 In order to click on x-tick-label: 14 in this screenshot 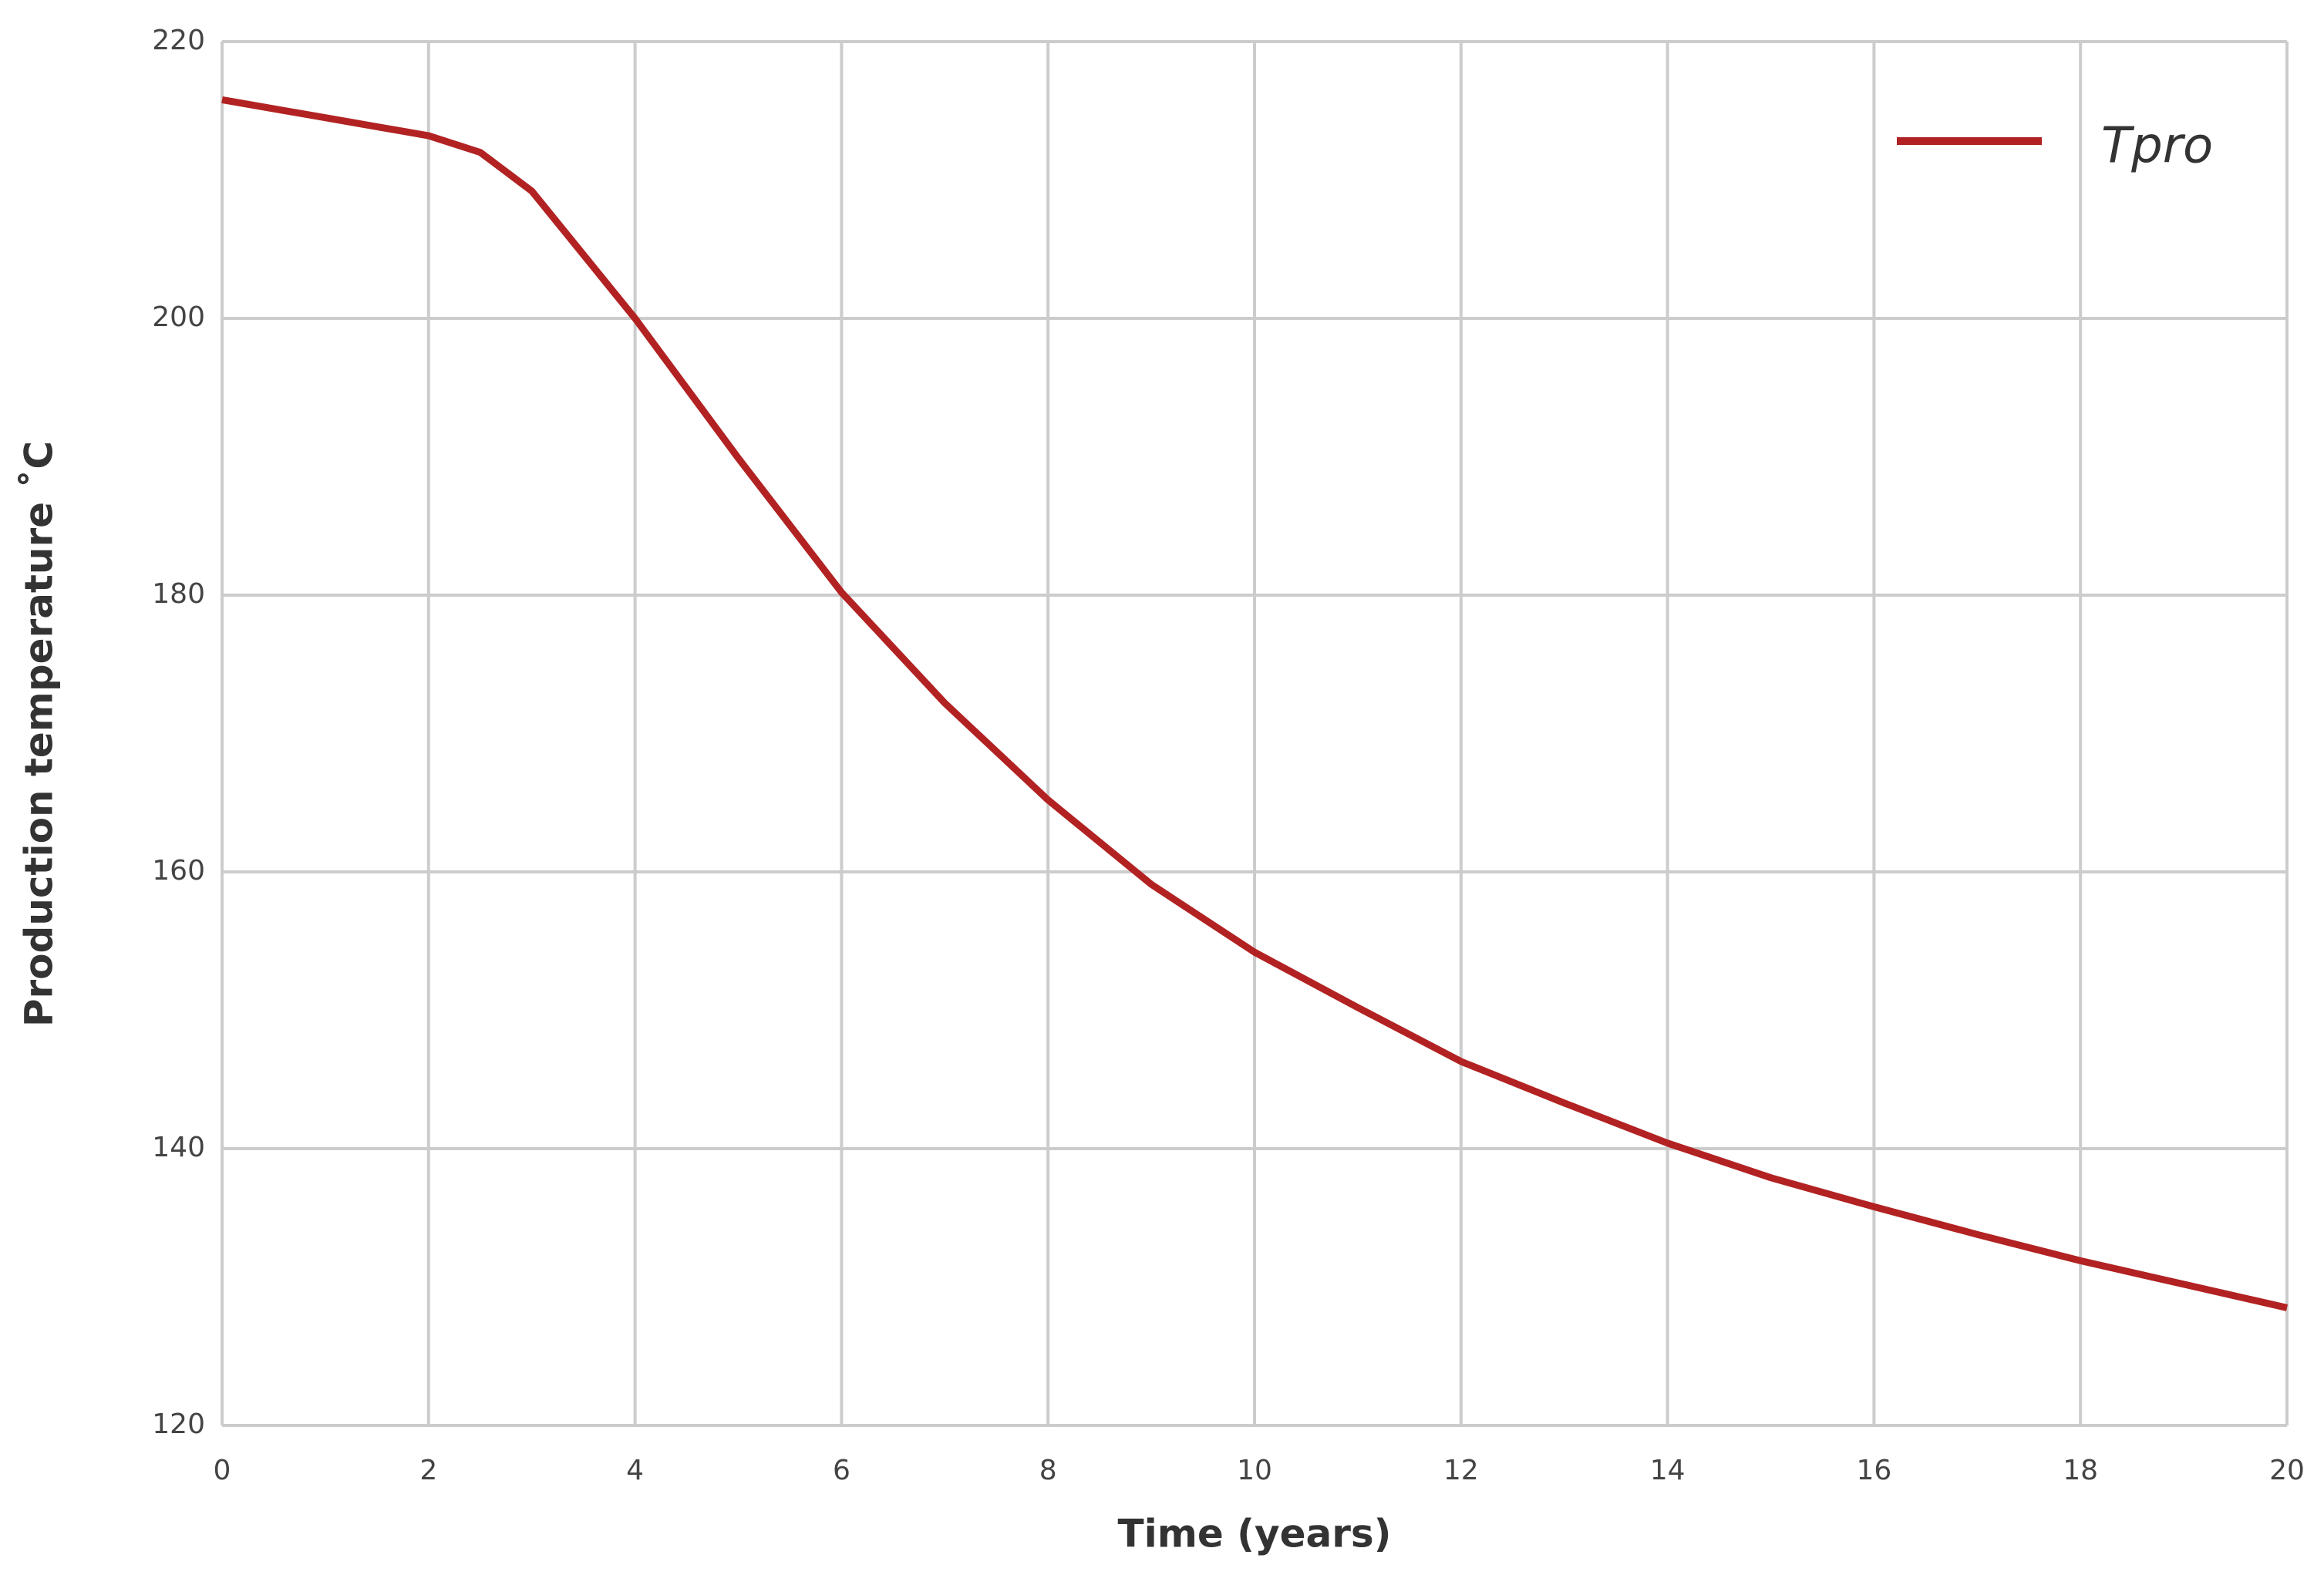, I will do `click(1668, 1470)`.